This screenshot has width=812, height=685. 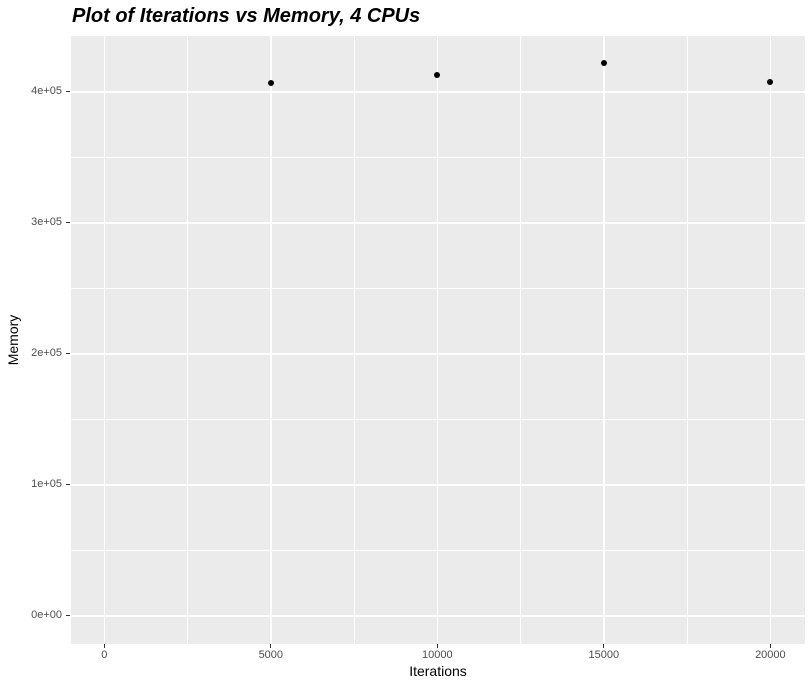 What do you see at coordinates (46, 614) in the screenshot?
I see `y-tick-label: 0e+00` at bounding box center [46, 614].